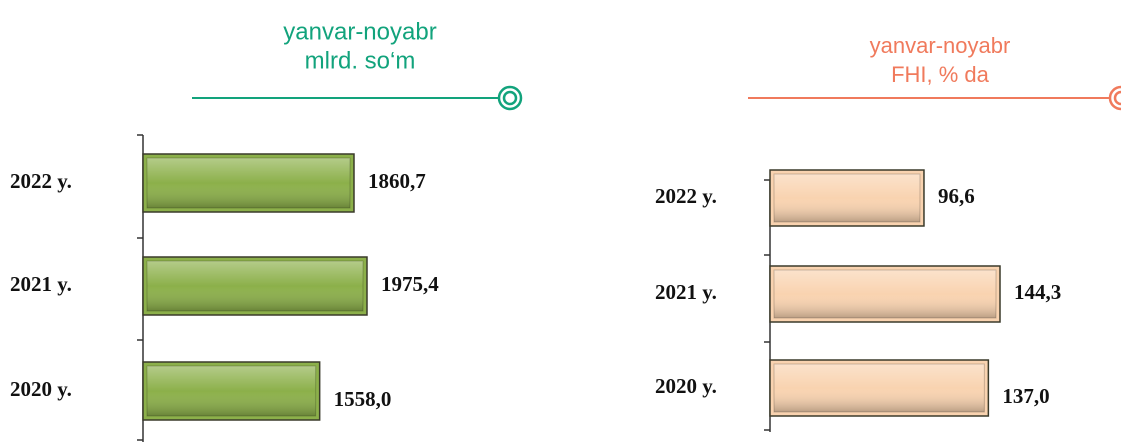 The width and height of the screenshot is (1121, 442). I want to click on rule-ring, so click(510, 98).